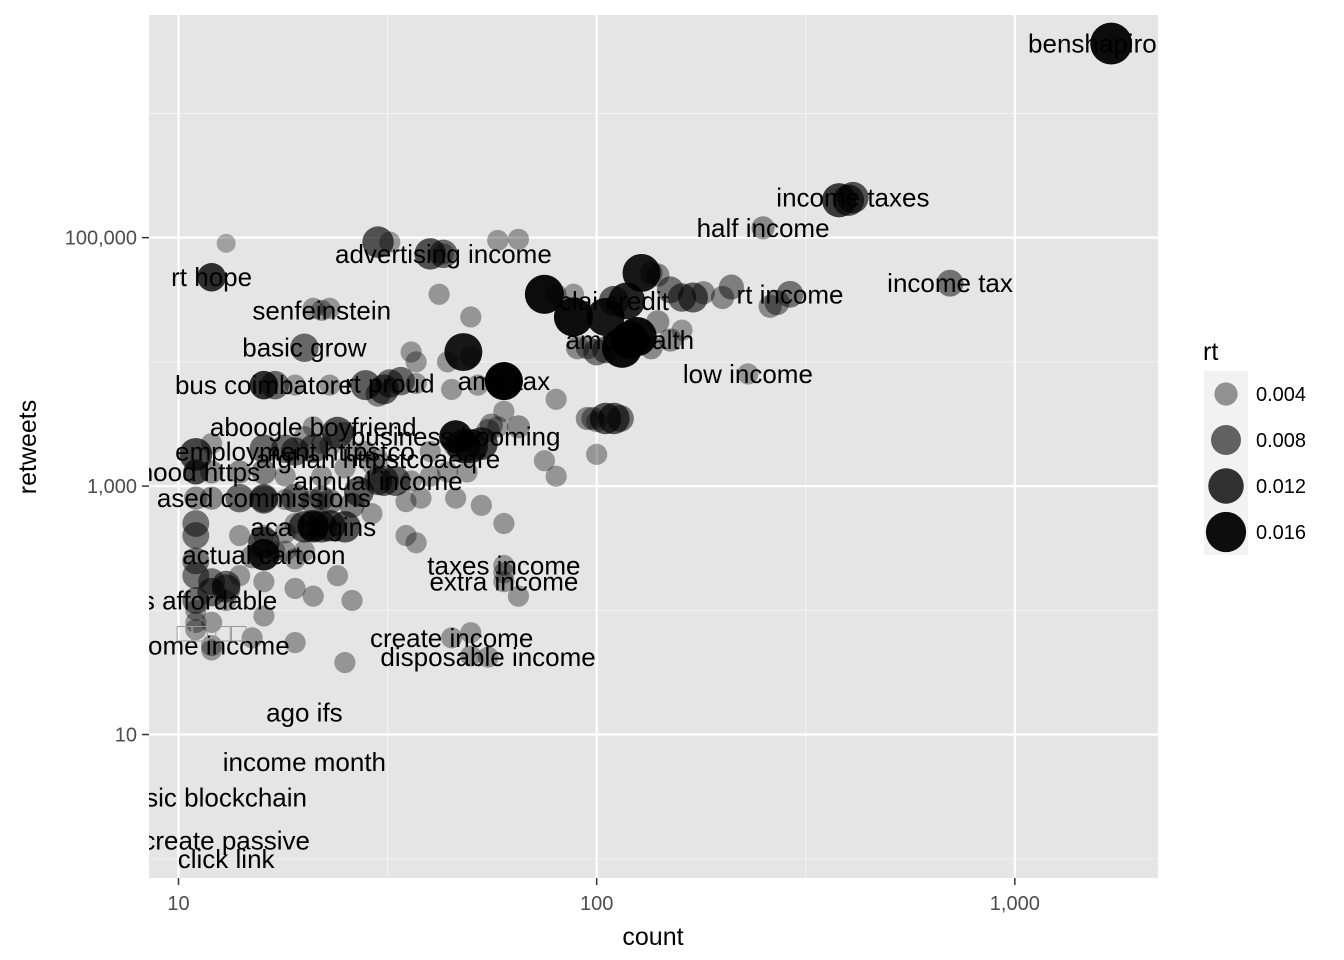  Describe the element at coordinates (1281, 395) in the screenshot. I see `legend-label: 0.004` at that location.